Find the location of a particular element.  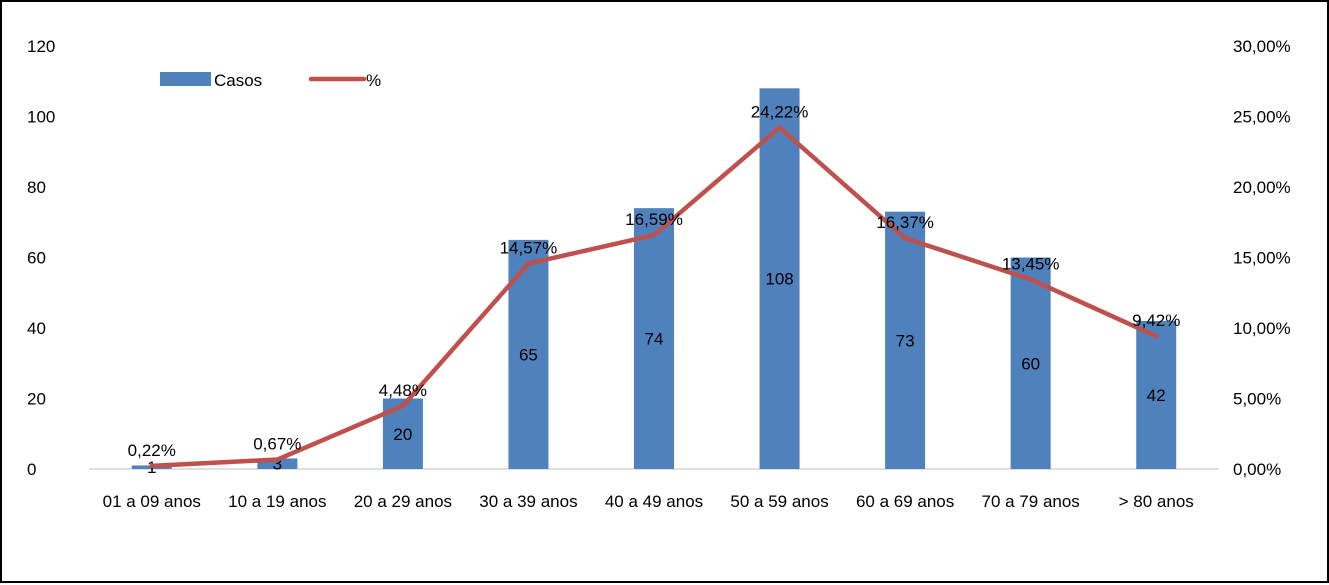

x-tick-label: 60 a 69 anos is located at coordinates (905, 501).